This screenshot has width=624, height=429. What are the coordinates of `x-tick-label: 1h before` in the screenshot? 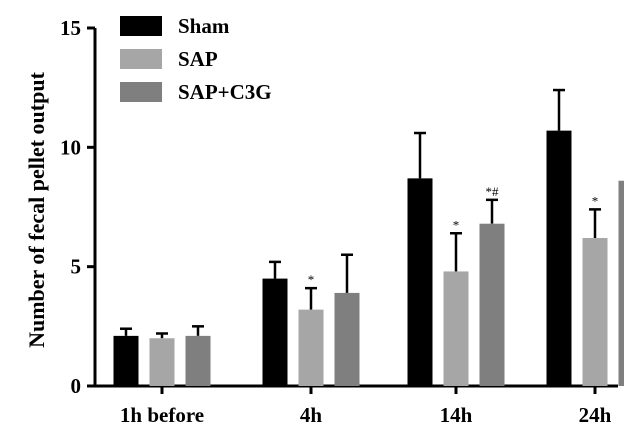 It's located at (162, 415).